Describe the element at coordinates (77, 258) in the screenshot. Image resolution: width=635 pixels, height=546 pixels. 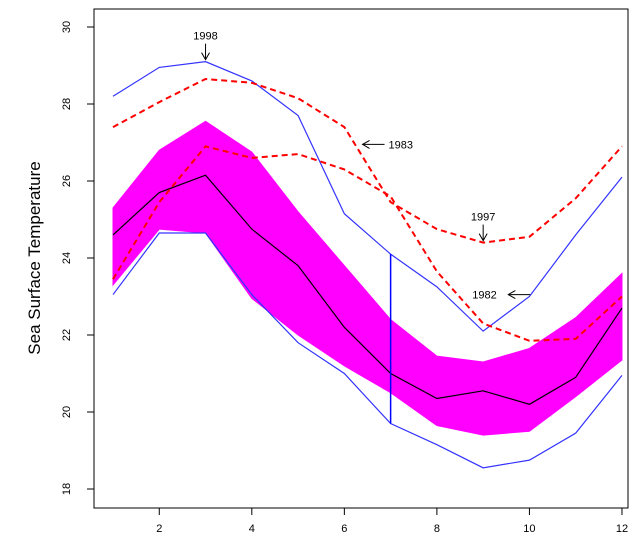
I see `y-axis: 18 20 22 24 26 28 30` at that location.